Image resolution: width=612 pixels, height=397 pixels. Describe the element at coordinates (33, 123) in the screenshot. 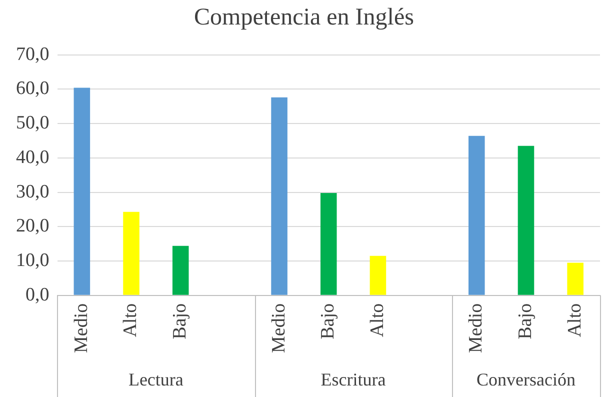

I see `y-tick-label: 50,0` at that location.